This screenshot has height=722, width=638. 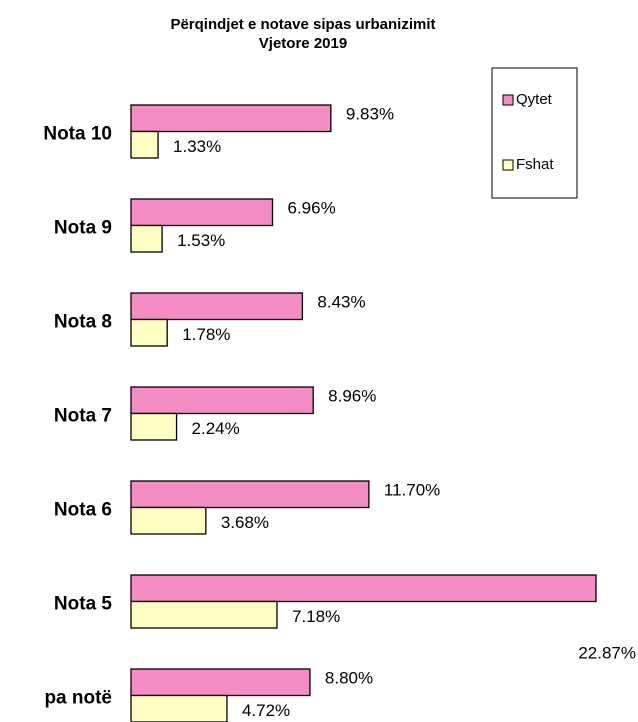 What do you see at coordinates (316, 616) in the screenshot?
I see `value-label: 7.18%` at bounding box center [316, 616].